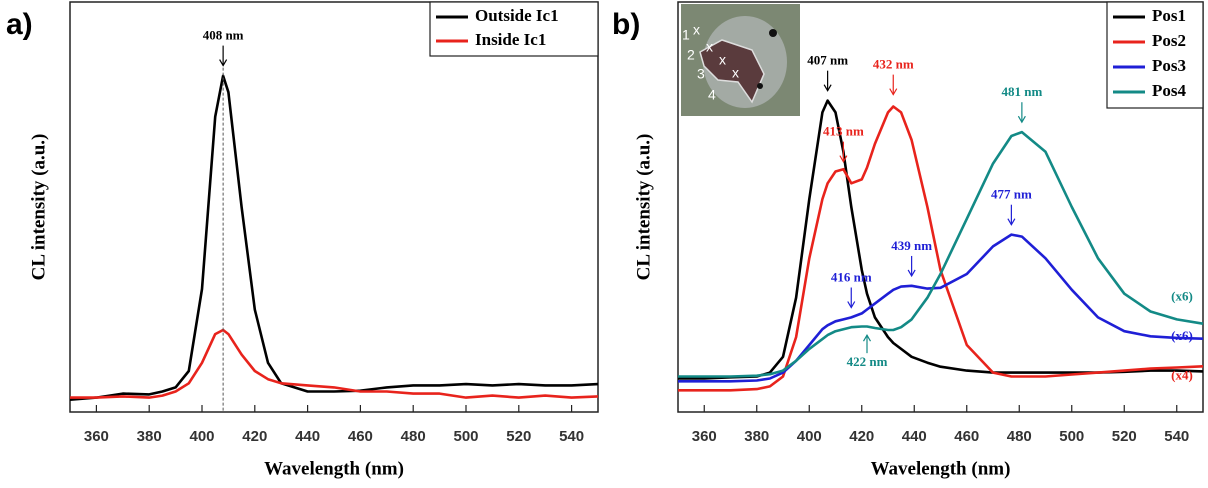 The image size is (1208, 488). I want to click on legend-label: Outside Ic1, so click(517, 15).